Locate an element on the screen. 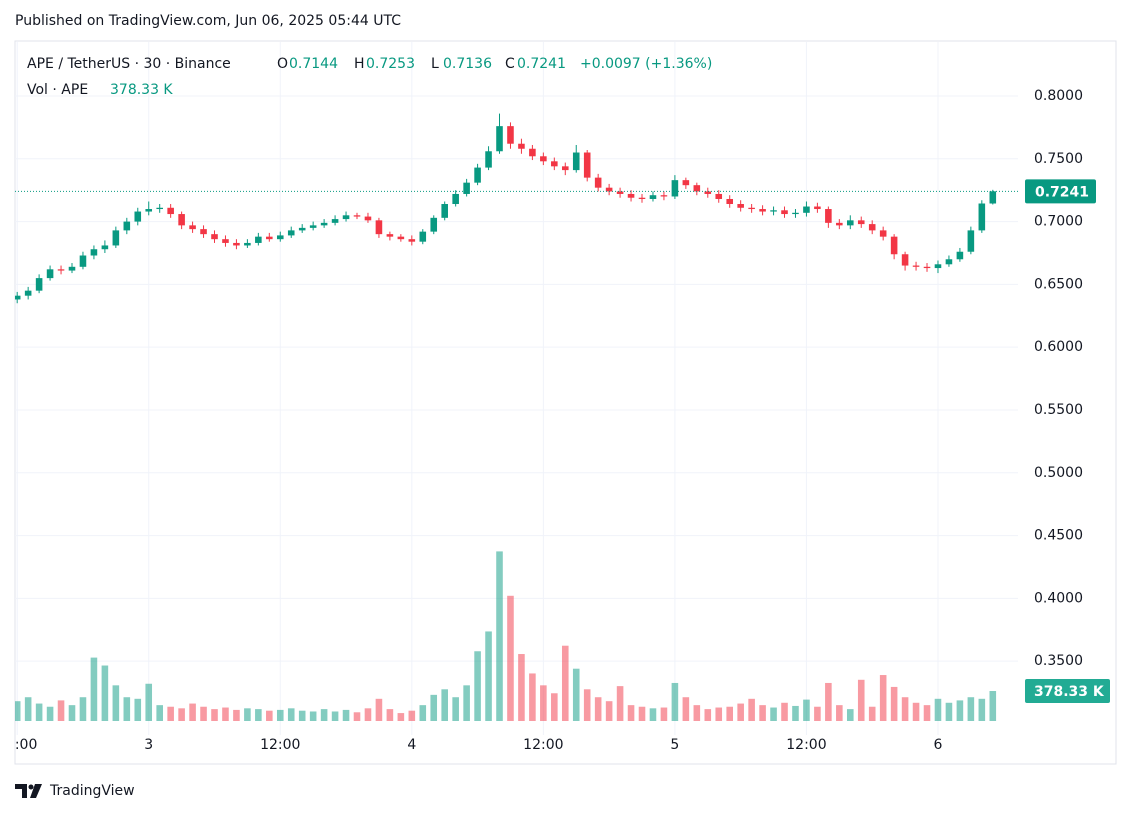 The width and height of the screenshot is (1131, 817). x-tick-label: 5 is located at coordinates (674, 745).